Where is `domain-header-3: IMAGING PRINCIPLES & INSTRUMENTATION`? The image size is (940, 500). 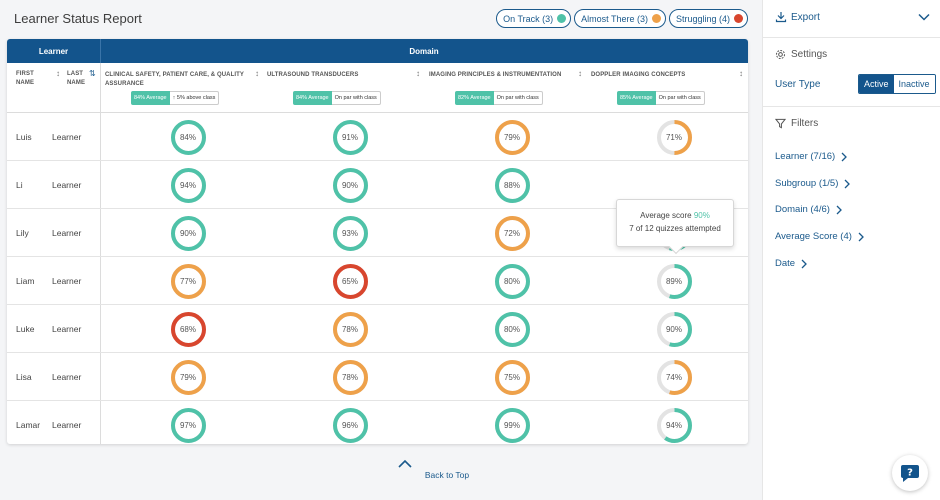 domain-header-3: IMAGING PRINCIPLES & INSTRUMENTATION is located at coordinates (495, 75).